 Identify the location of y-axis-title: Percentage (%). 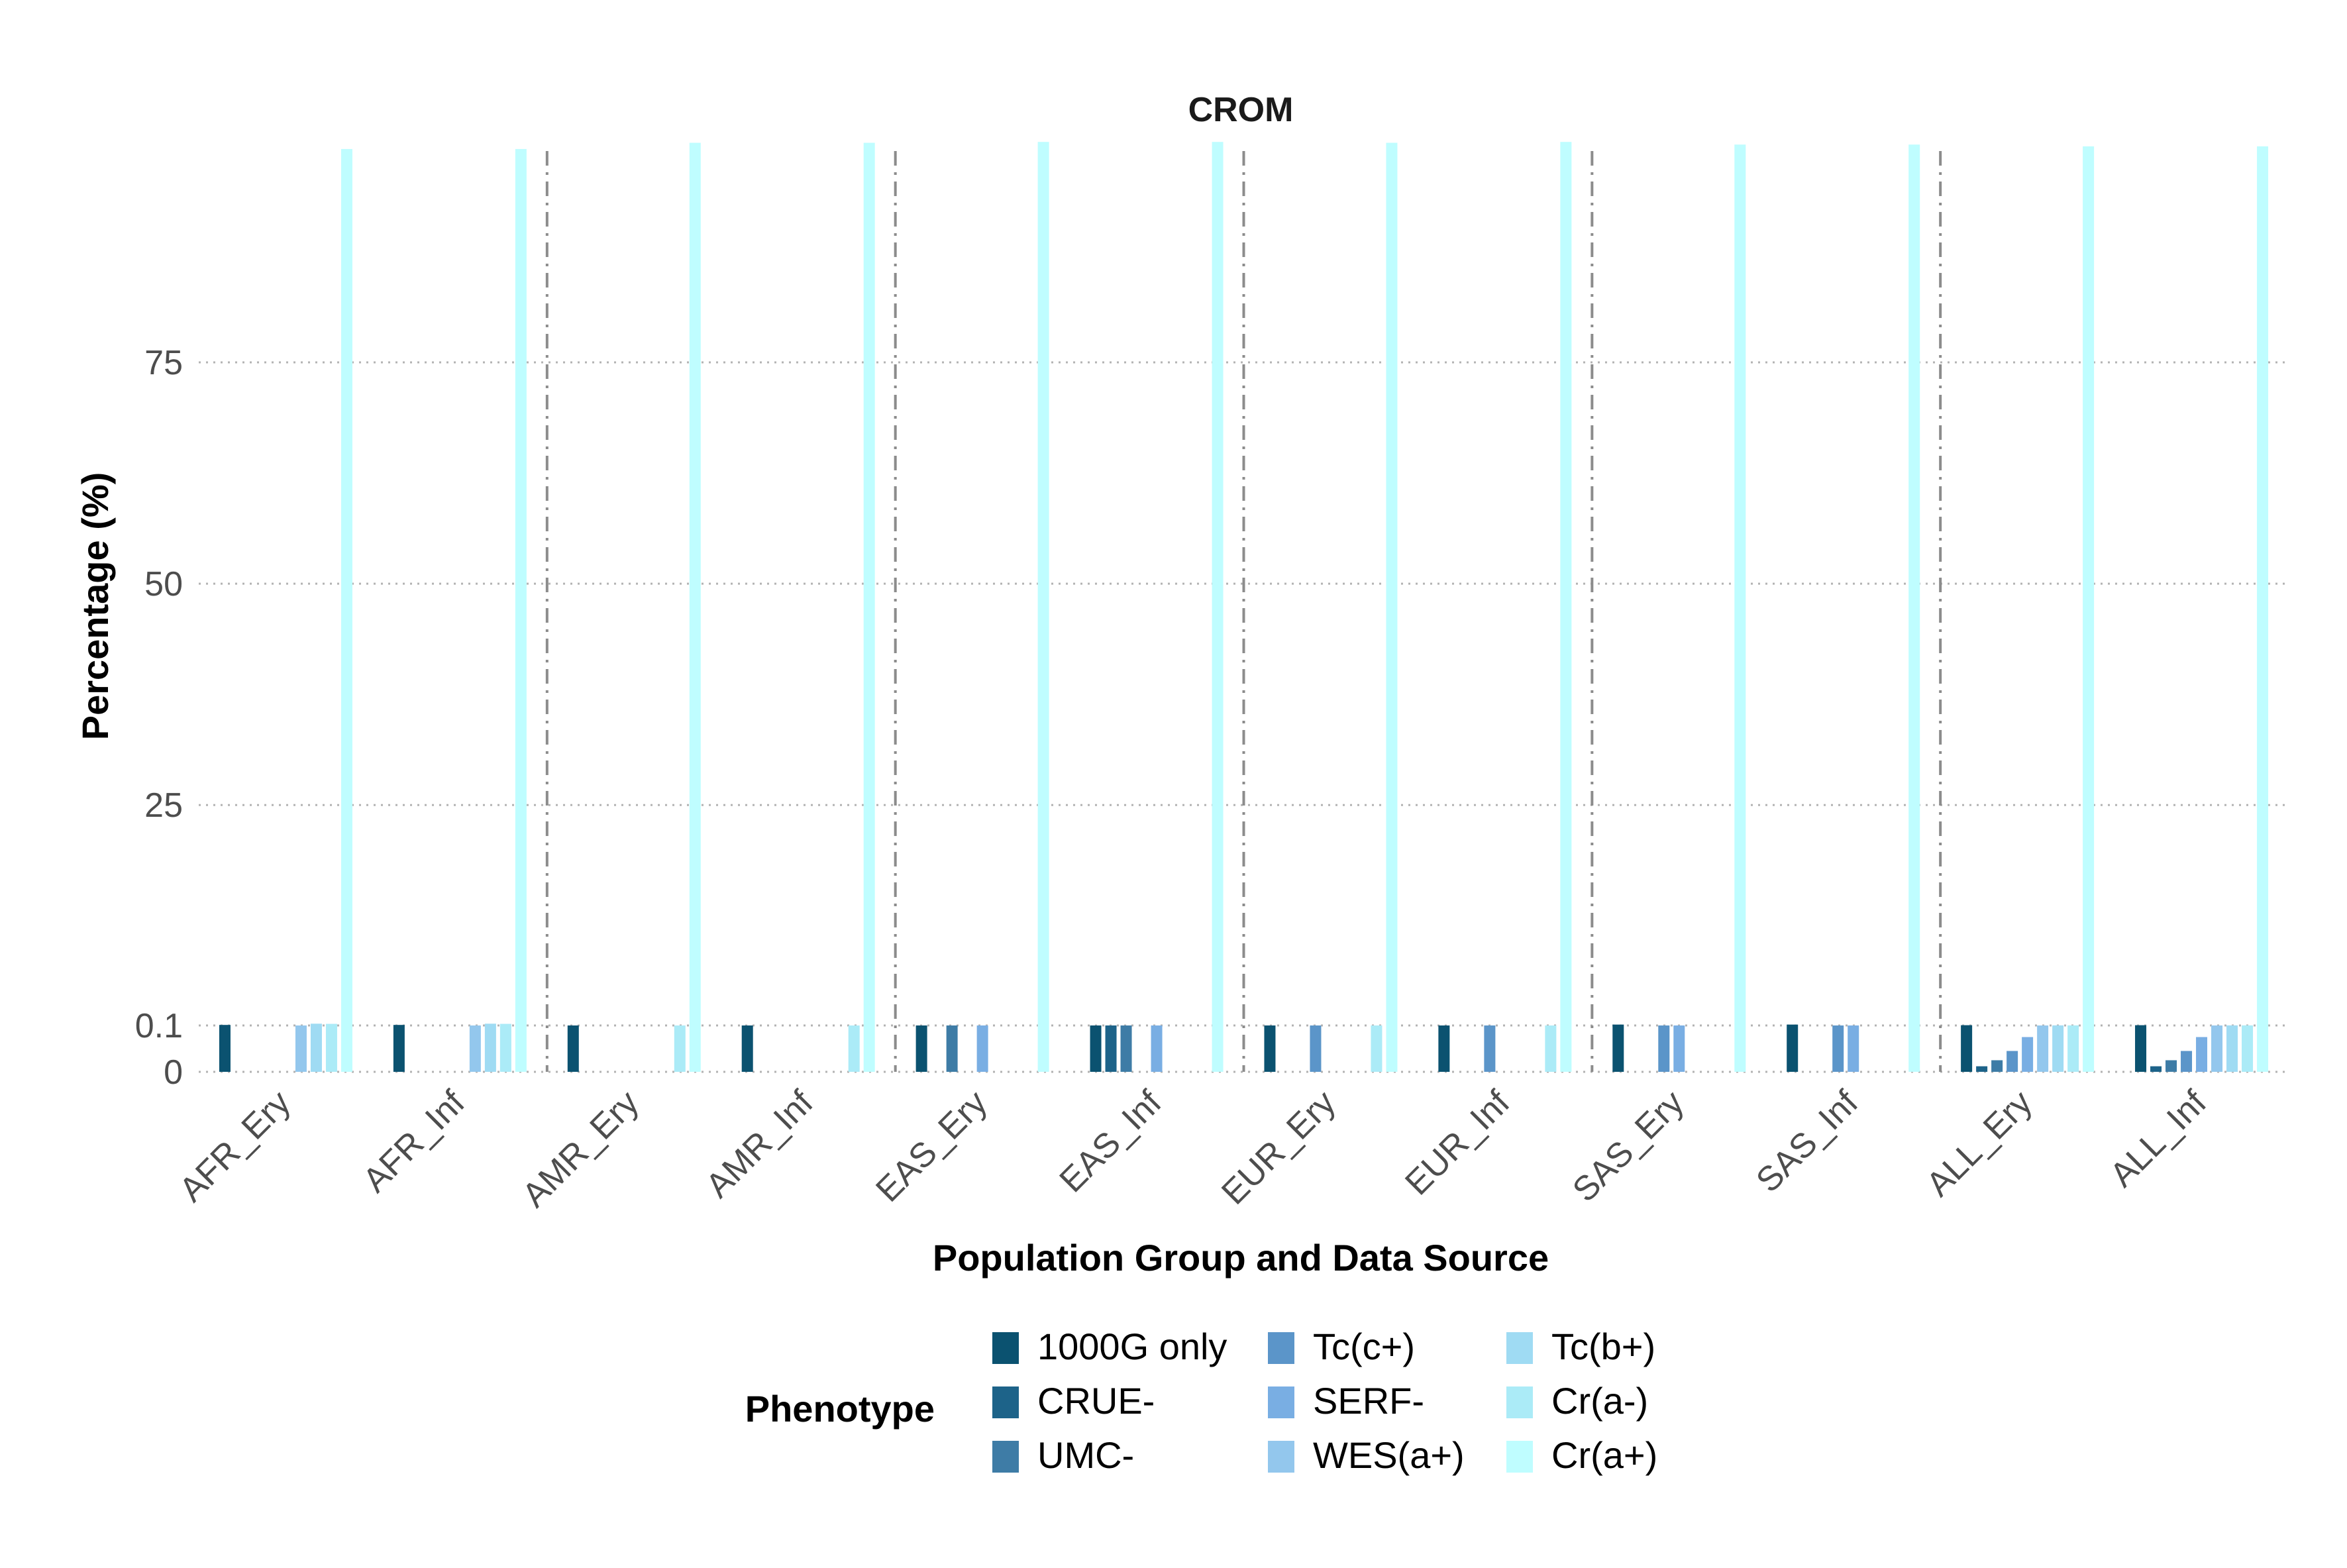
(95, 606).